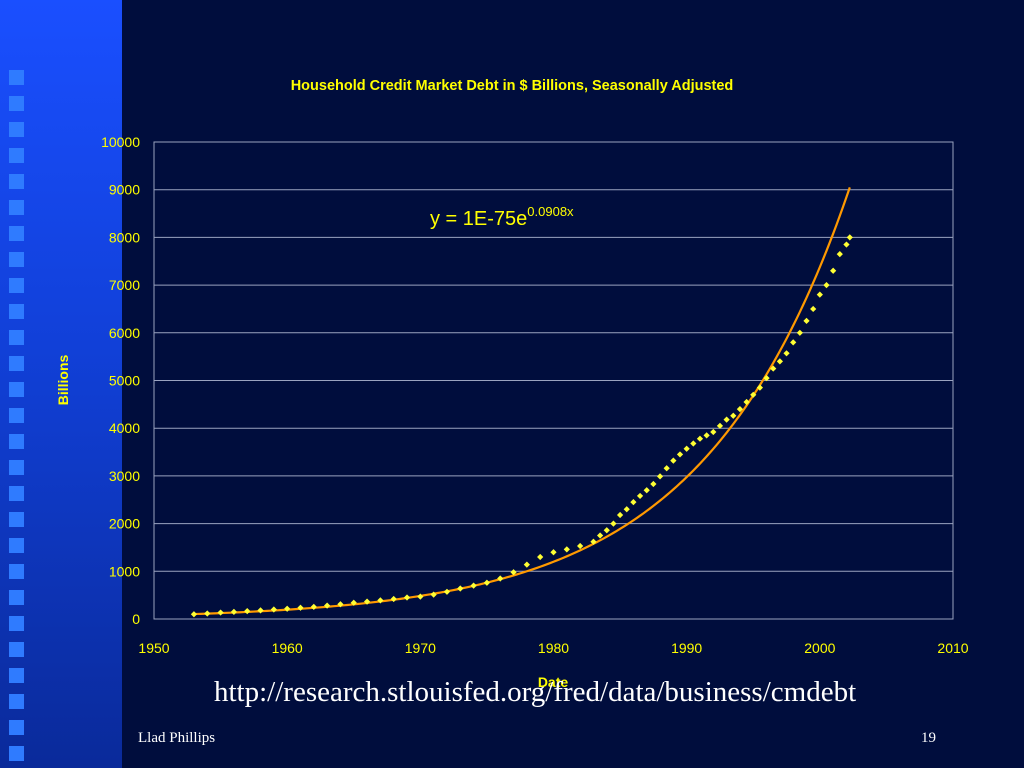 Image resolution: width=1024 pixels, height=768 pixels. Describe the element at coordinates (63, 380) in the screenshot. I see `y-axis-label: Billions` at that location.